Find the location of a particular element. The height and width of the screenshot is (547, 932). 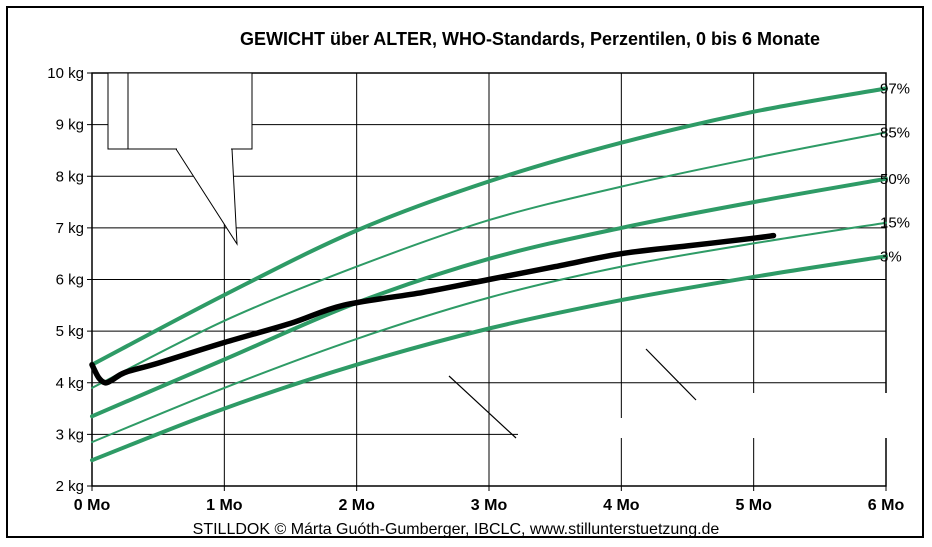

y-tick-label: 7 kg is located at coordinates (70, 228).